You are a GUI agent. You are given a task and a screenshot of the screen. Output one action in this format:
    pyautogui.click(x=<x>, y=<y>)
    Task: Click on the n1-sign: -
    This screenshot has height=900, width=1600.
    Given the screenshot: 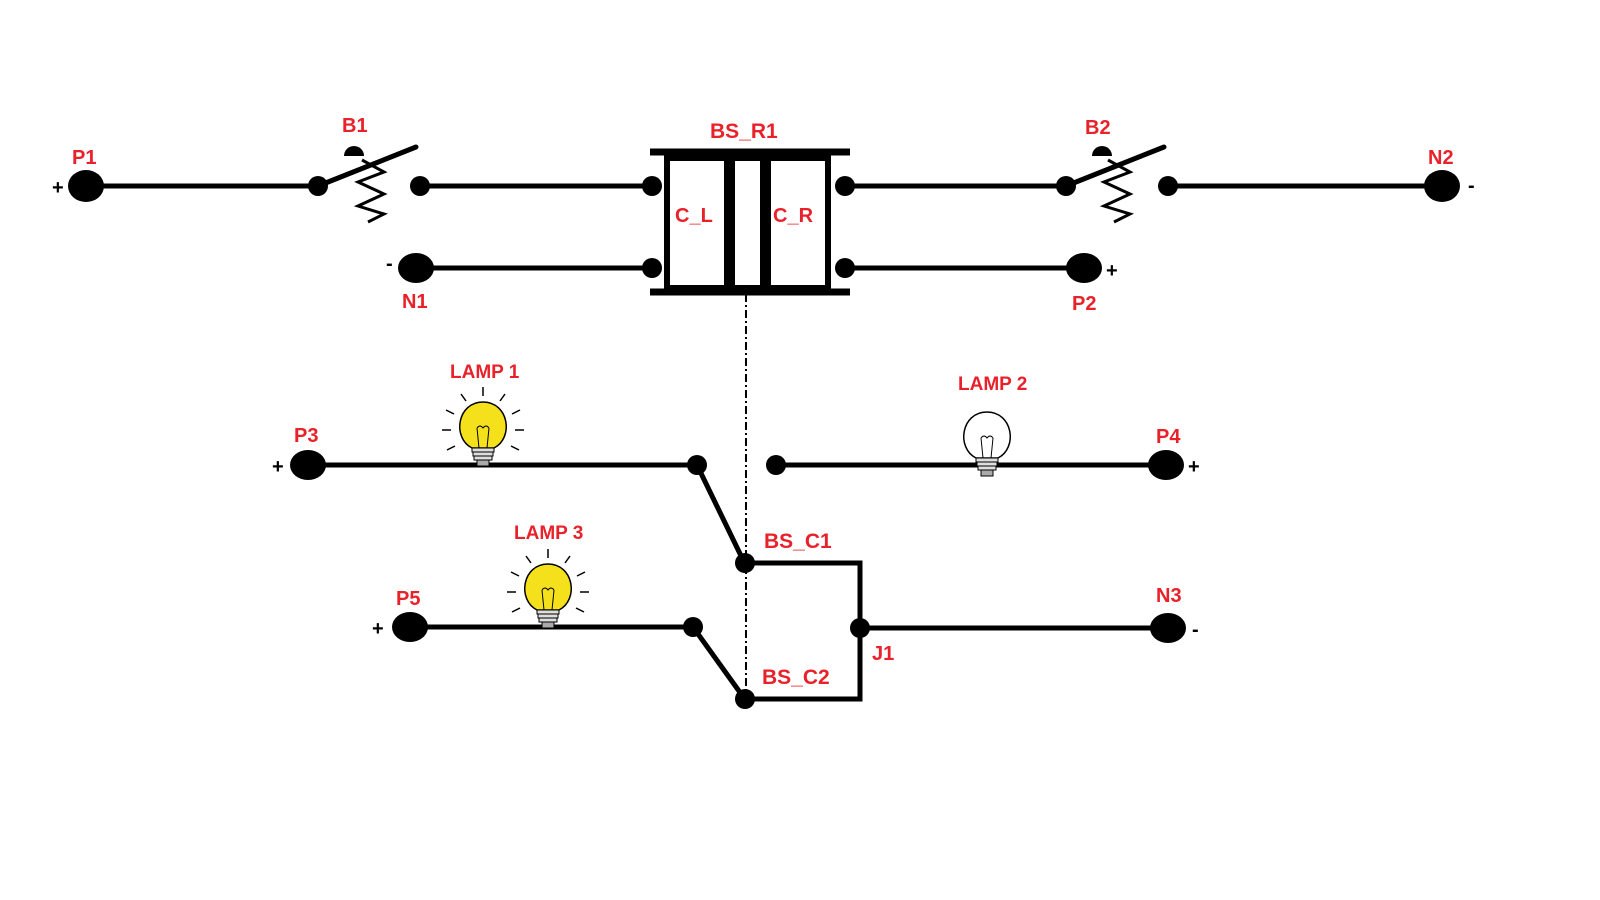 What is the action you would take?
    pyautogui.click(x=389, y=264)
    